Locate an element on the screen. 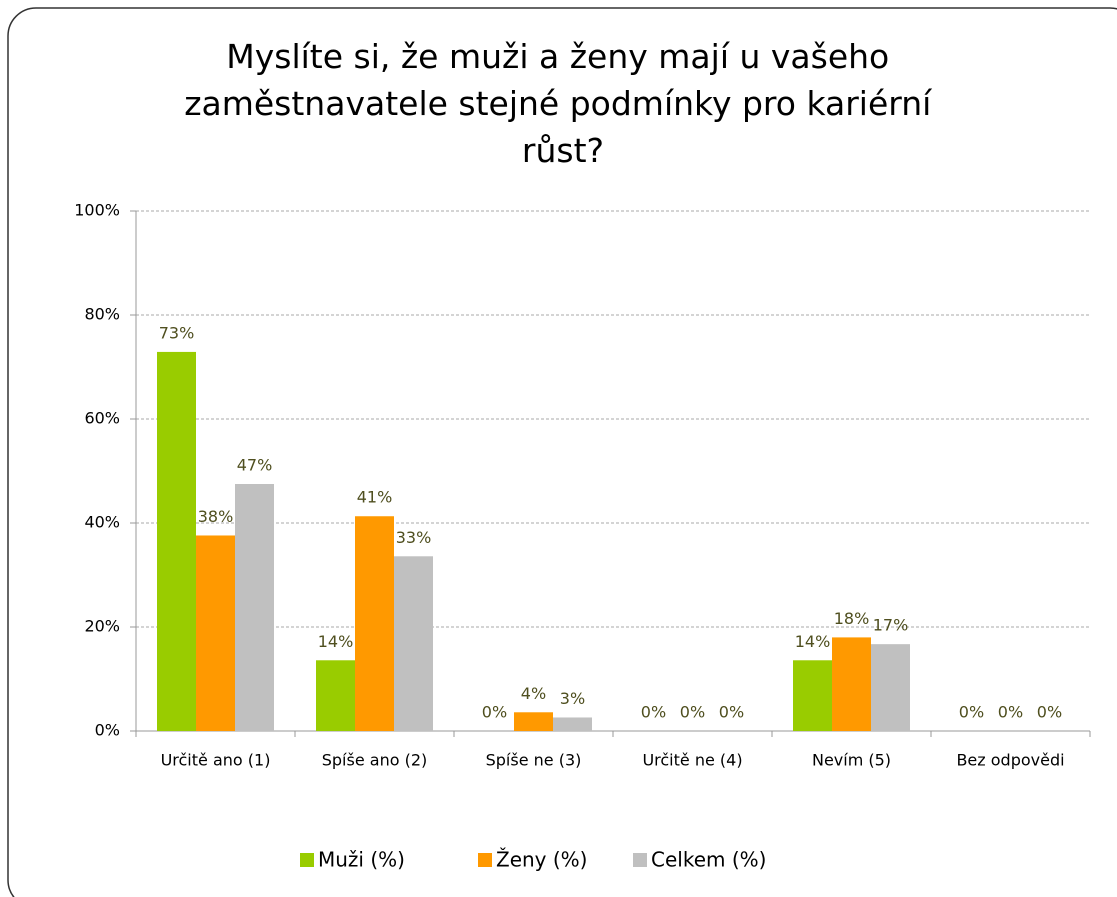 The width and height of the screenshot is (1117, 897). x-tick-label: Určitě ano (1) is located at coordinates (216, 760).